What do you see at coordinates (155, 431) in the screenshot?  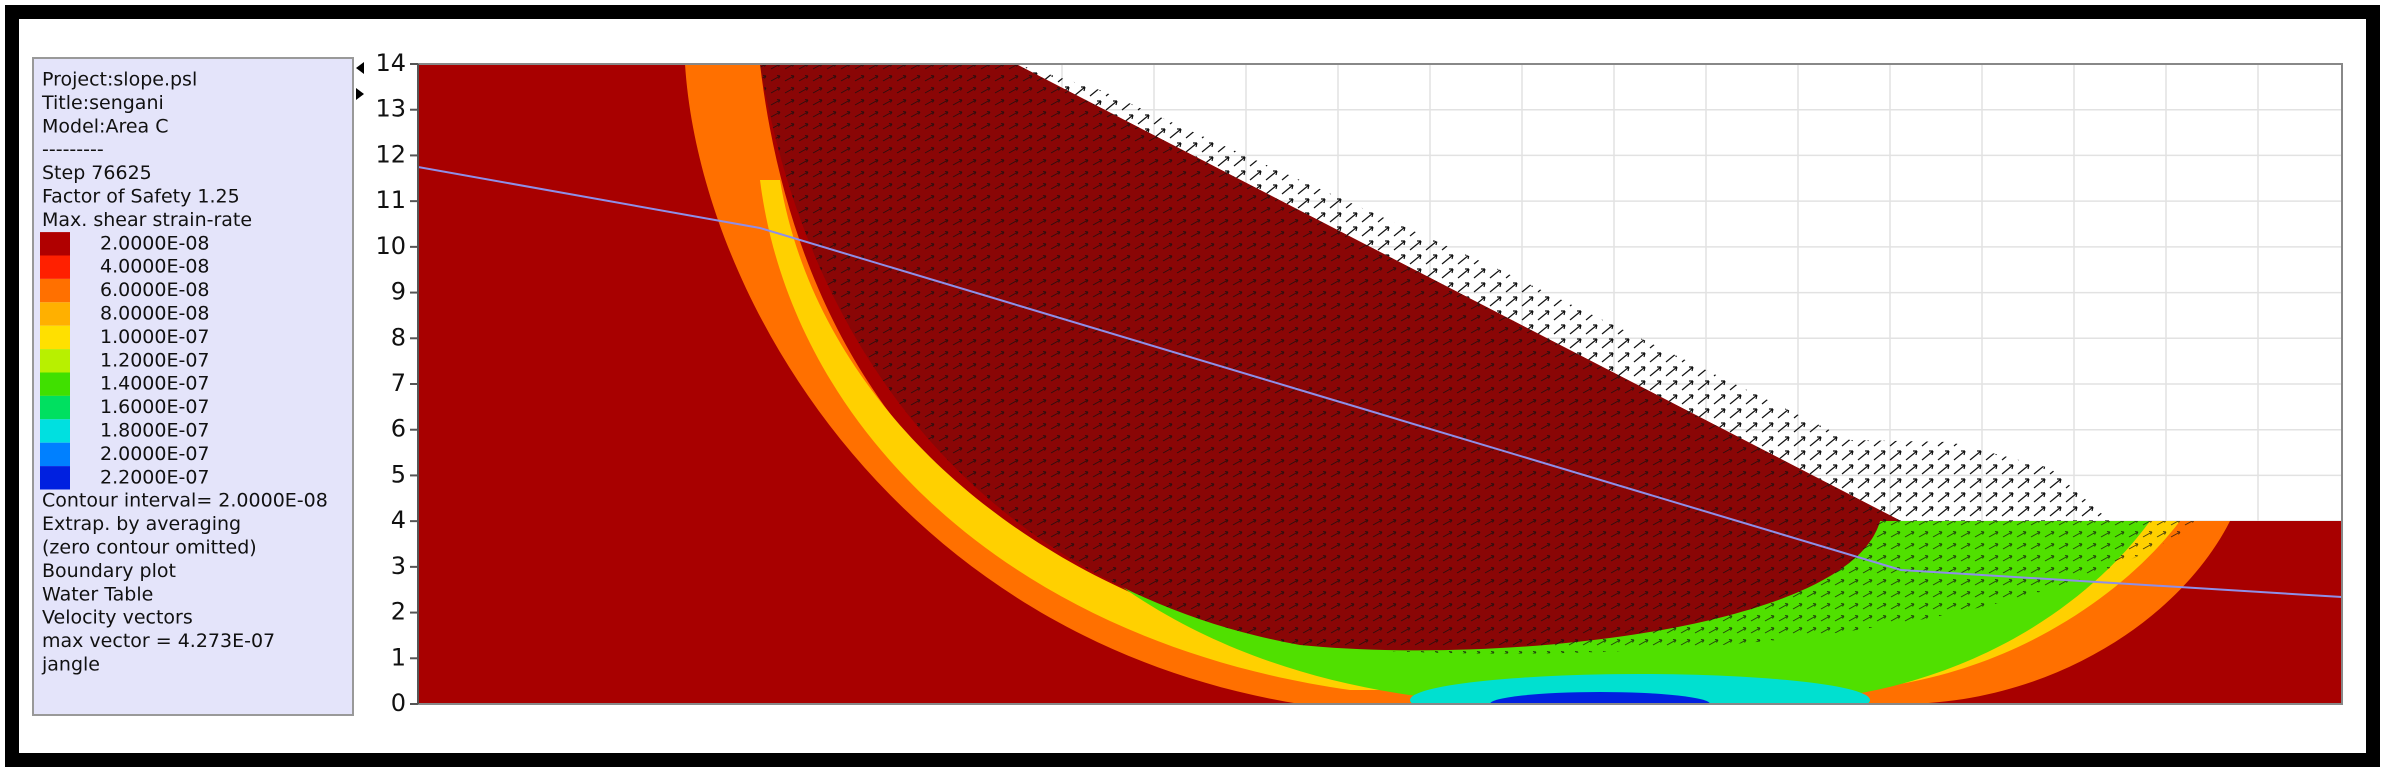 I see `legend-level: 1.8000E-07` at bounding box center [155, 431].